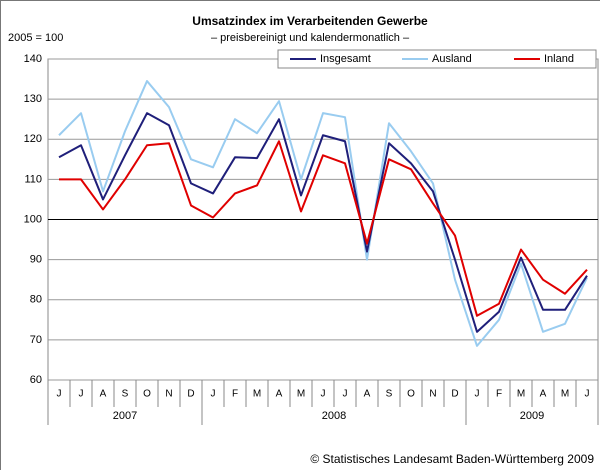  What do you see at coordinates (532, 416) in the screenshot?
I see `year-label: 2009` at bounding box center [532, 416].